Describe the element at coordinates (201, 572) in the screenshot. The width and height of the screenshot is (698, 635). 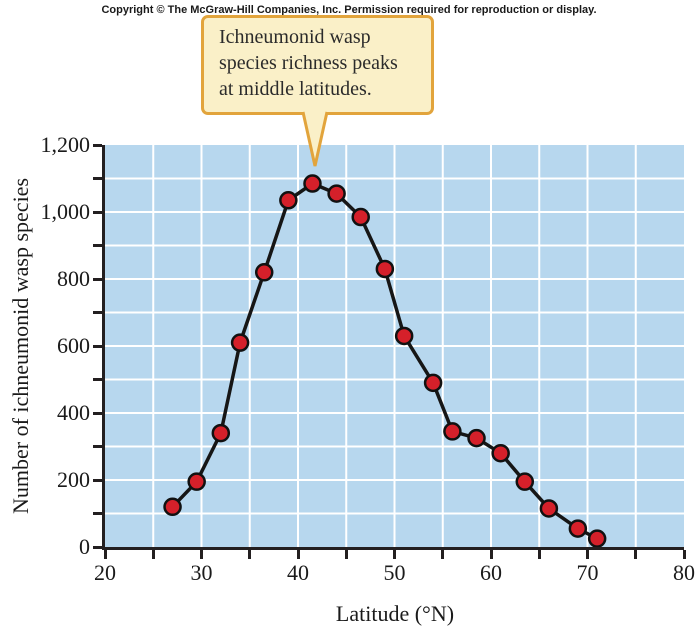
I see `x-tick-label: 30` at that location.